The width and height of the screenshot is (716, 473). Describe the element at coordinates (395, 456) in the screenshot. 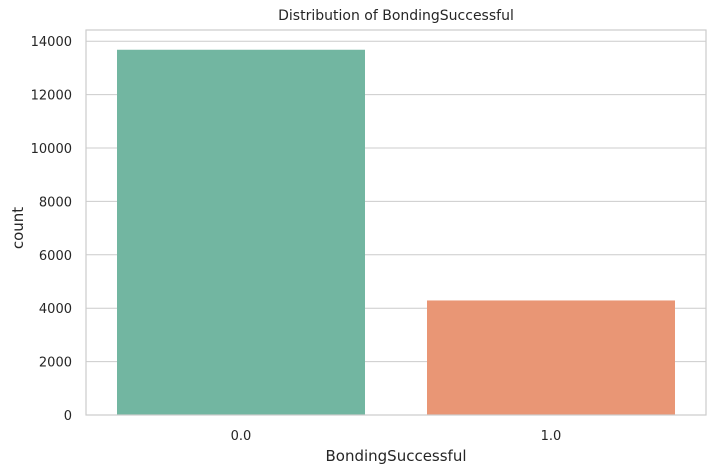

I see `x-axis-title: BondingSuccessful` at that location.